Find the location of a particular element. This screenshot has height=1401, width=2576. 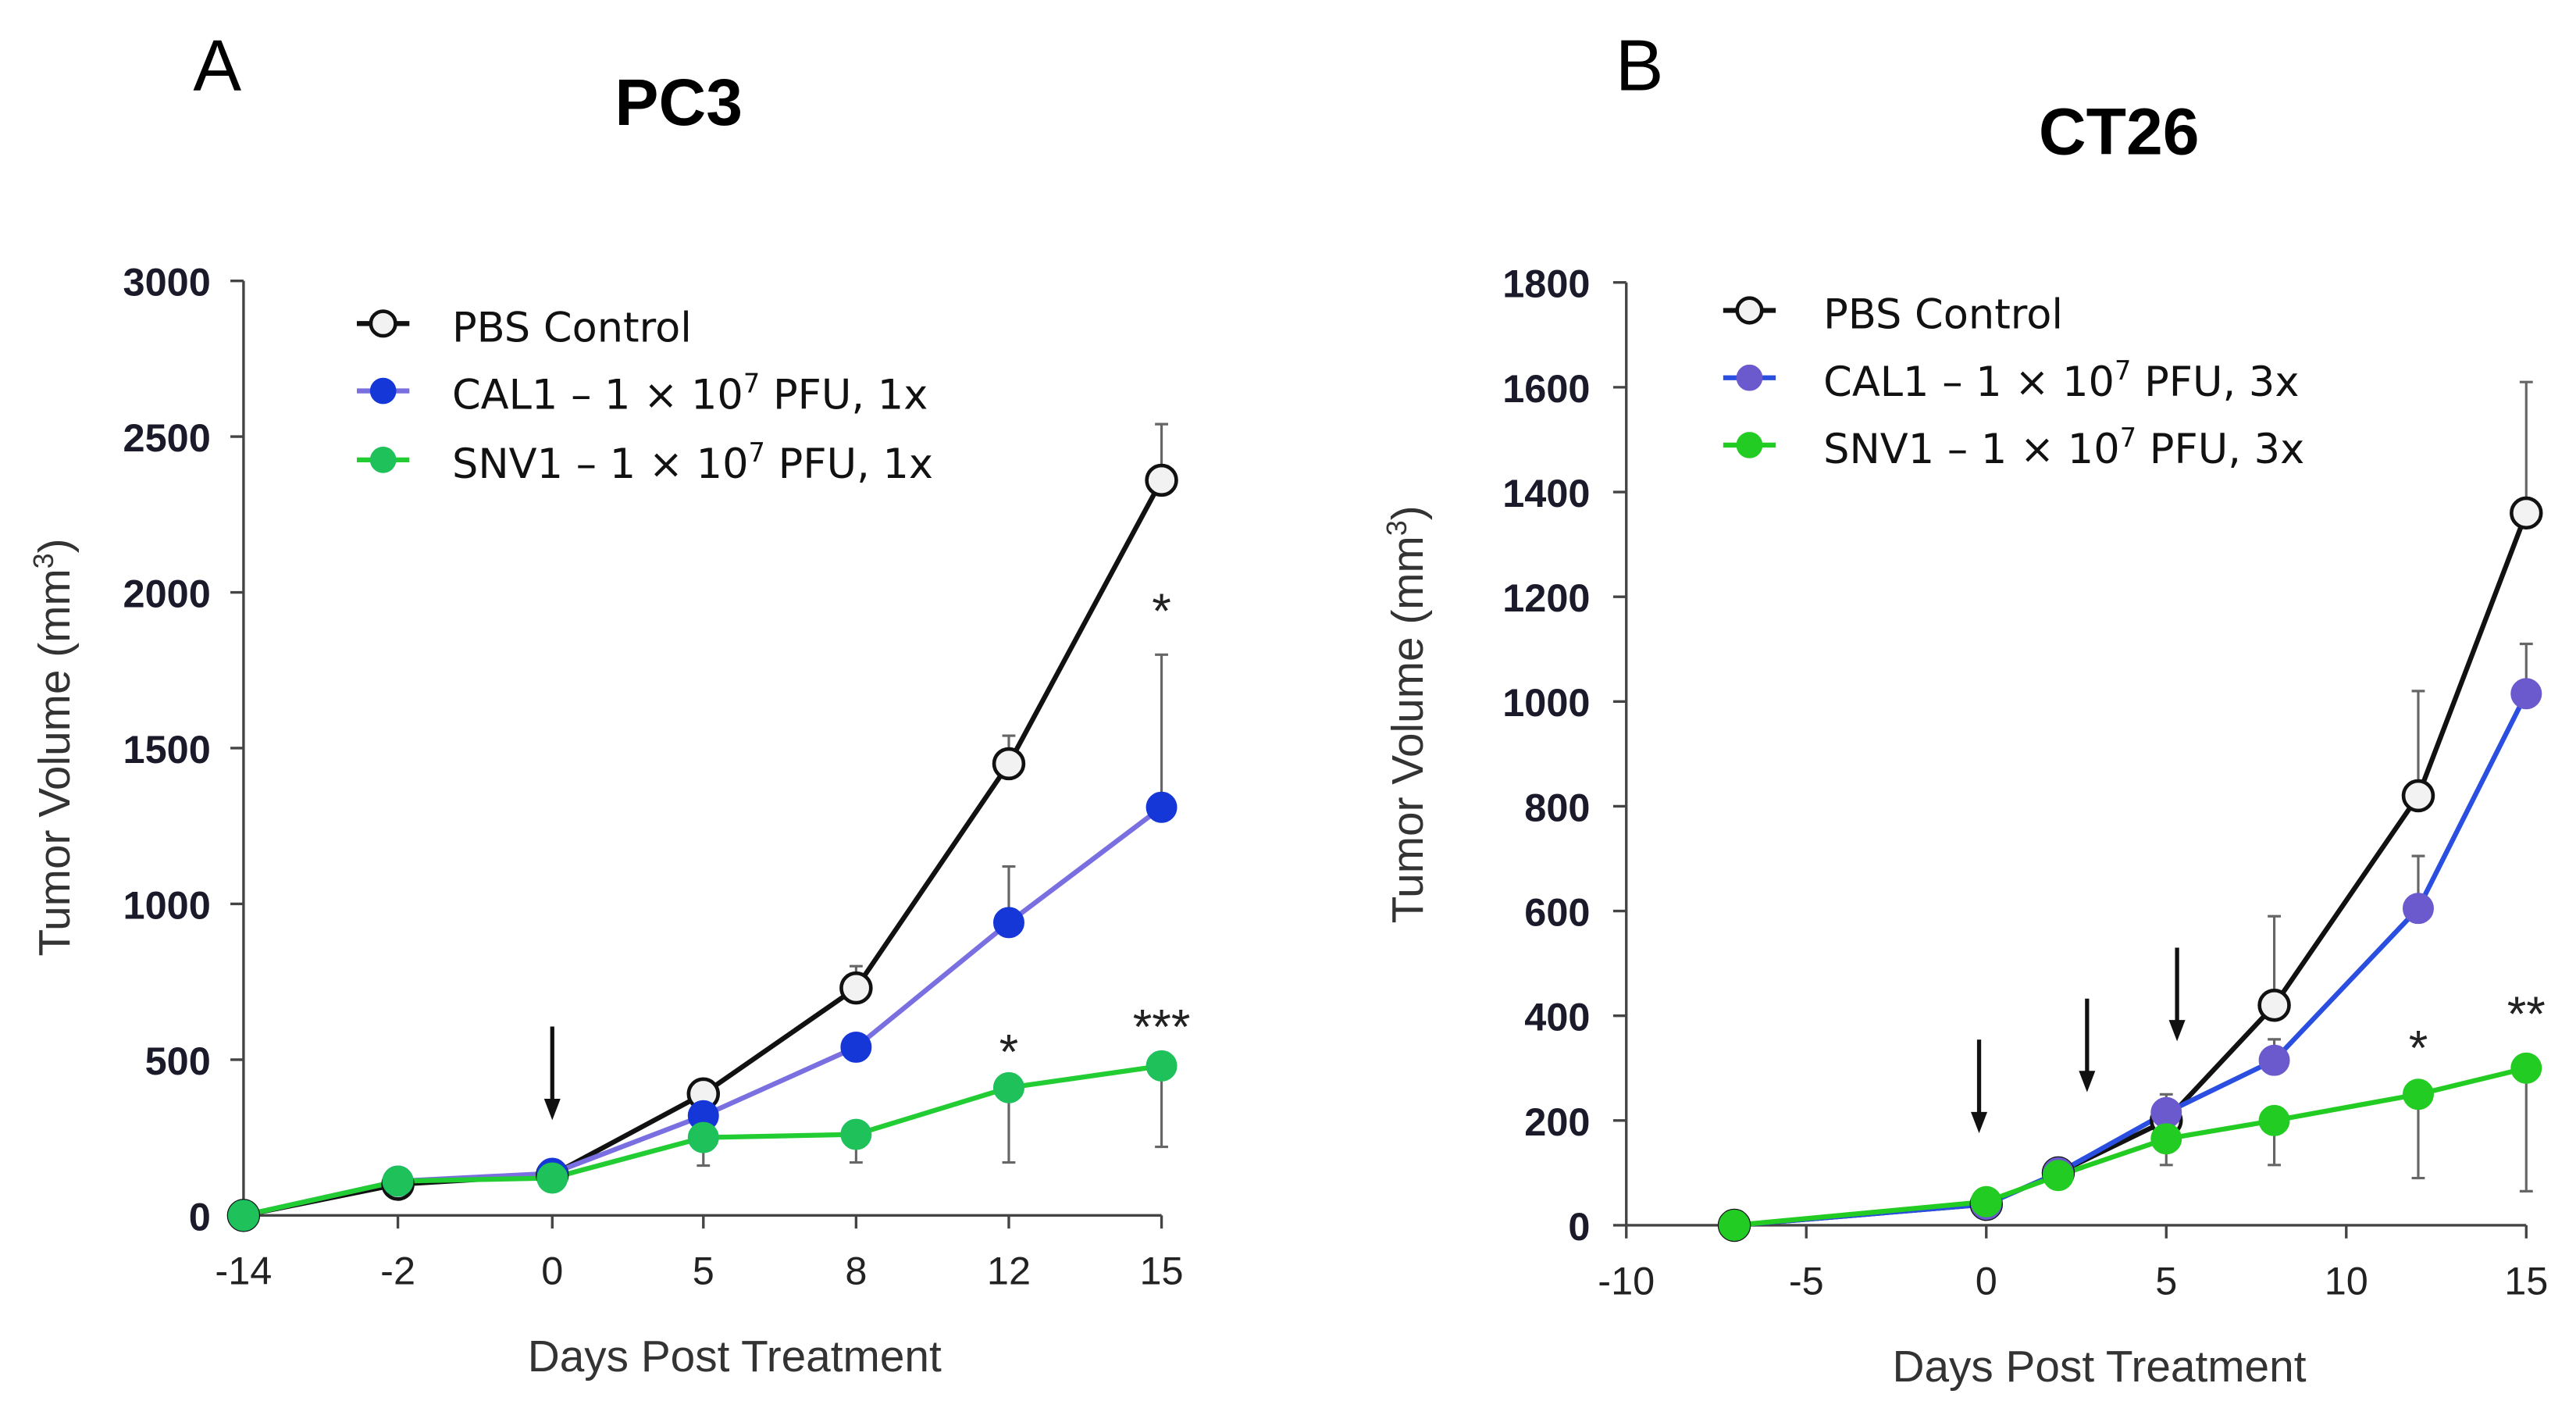

legend-label: CAL1 – 1 × 107 PFU, 1x is located at coordinates (690, 394).